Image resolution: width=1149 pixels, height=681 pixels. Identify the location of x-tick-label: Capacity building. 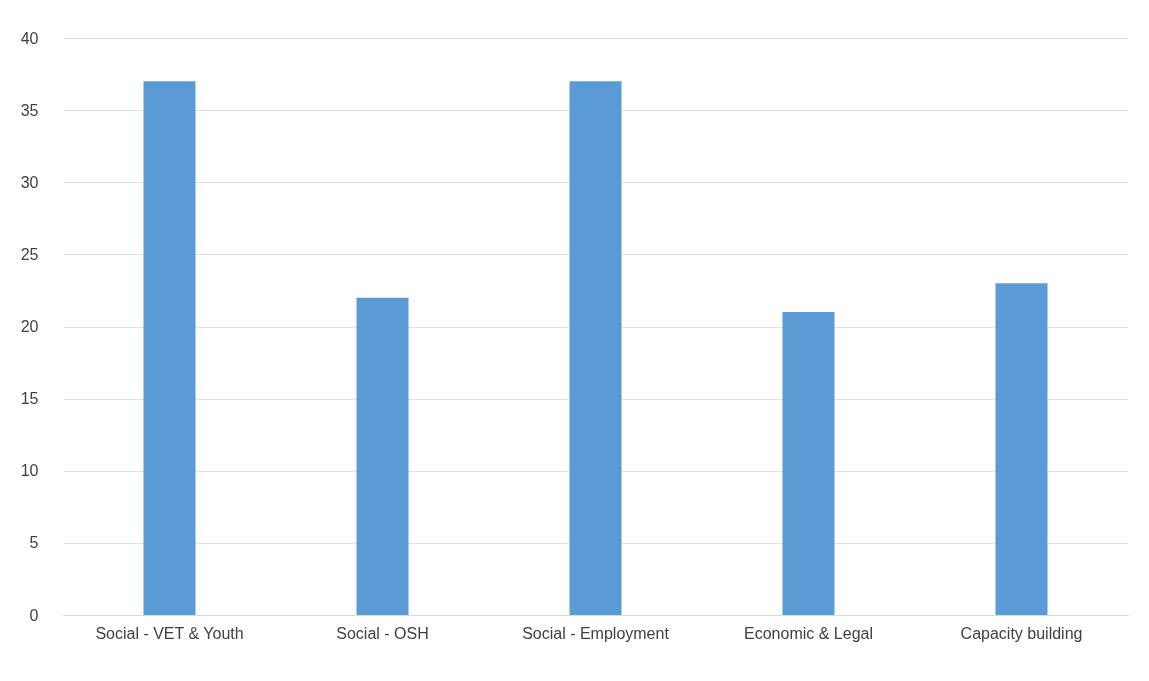
(1021, 633).